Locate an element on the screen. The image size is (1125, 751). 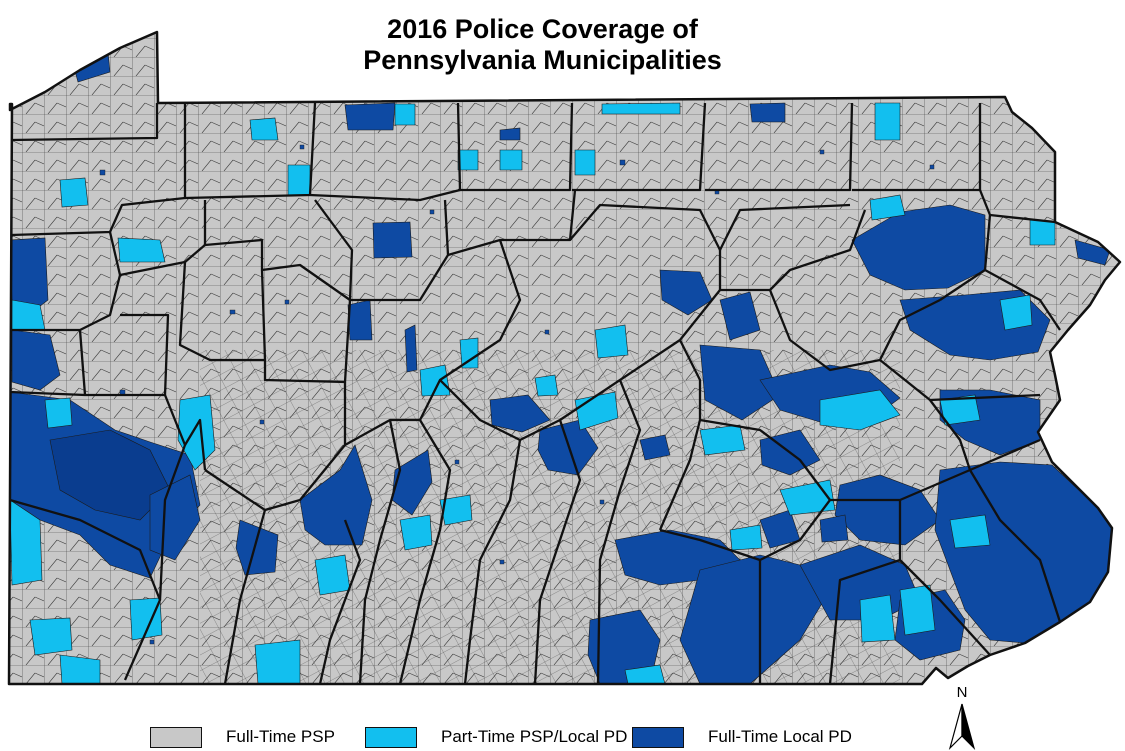
north-arrow-icon is located at coordinates (962, 726).